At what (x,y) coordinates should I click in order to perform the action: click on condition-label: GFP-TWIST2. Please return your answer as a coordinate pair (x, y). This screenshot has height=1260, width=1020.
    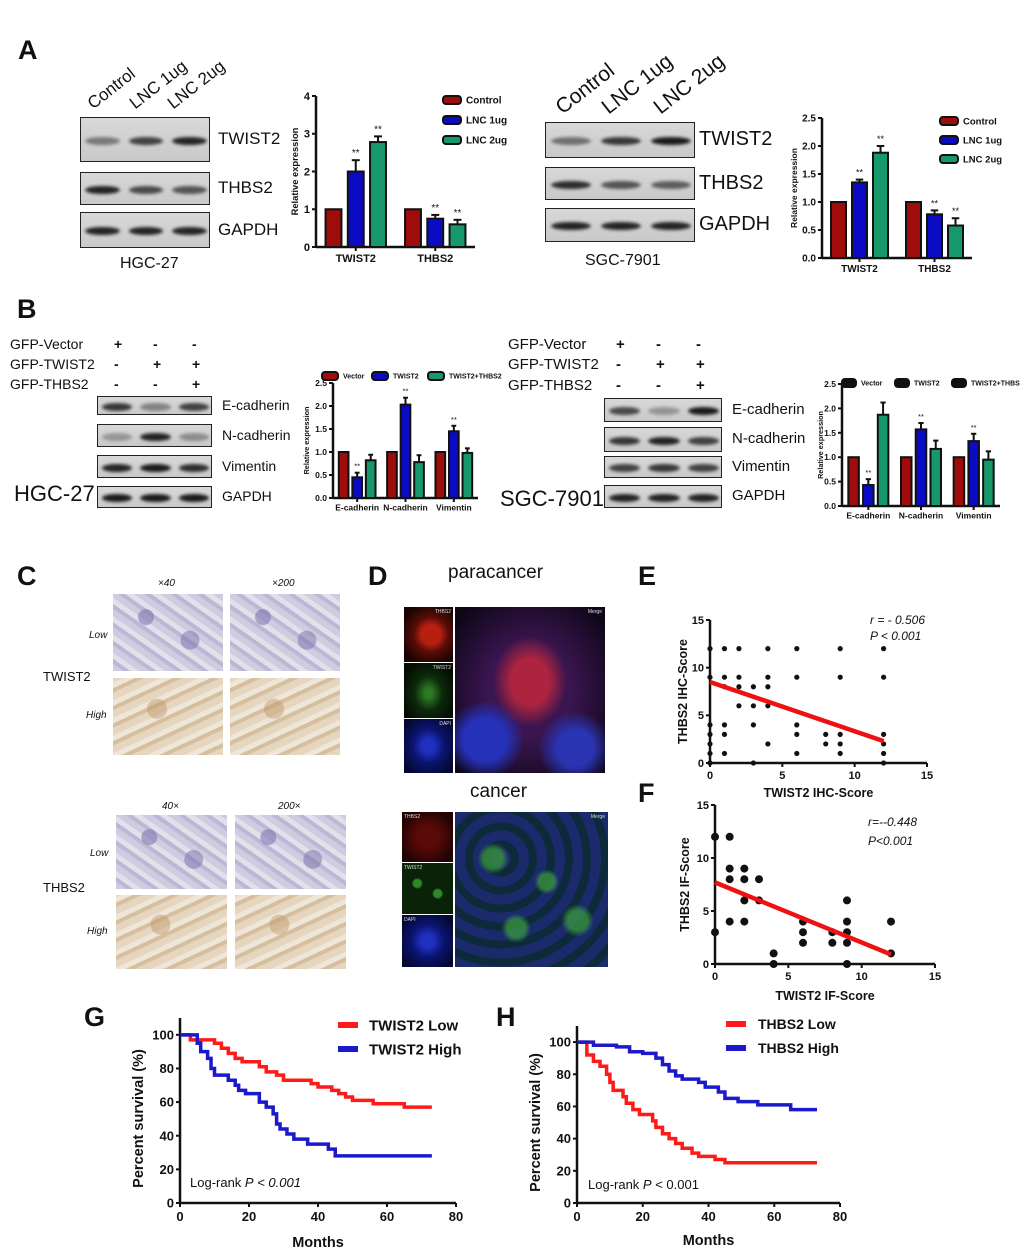
    Looking at the image, I should click on (553, 364).